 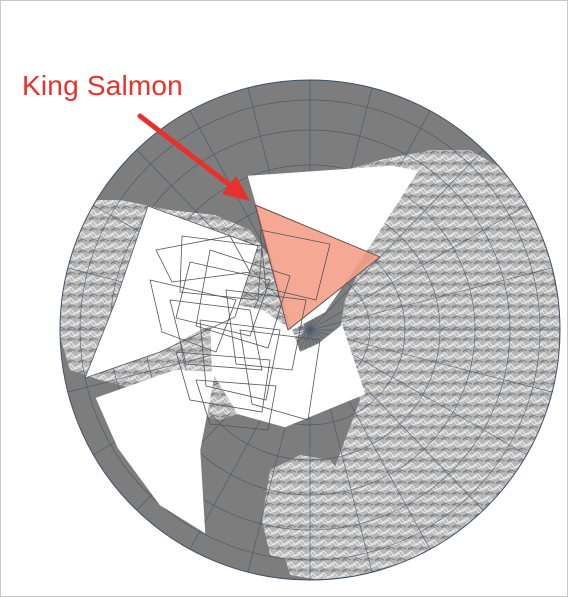 I want to click on king-salmon-label: King Salmon, so click(x=102, y=85).